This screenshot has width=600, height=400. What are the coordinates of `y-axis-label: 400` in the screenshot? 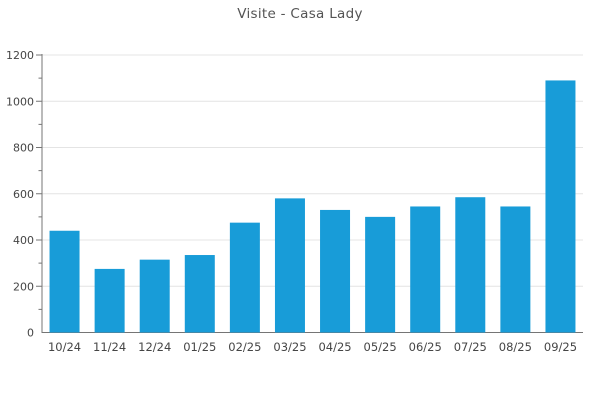 It's located at (23, 240).